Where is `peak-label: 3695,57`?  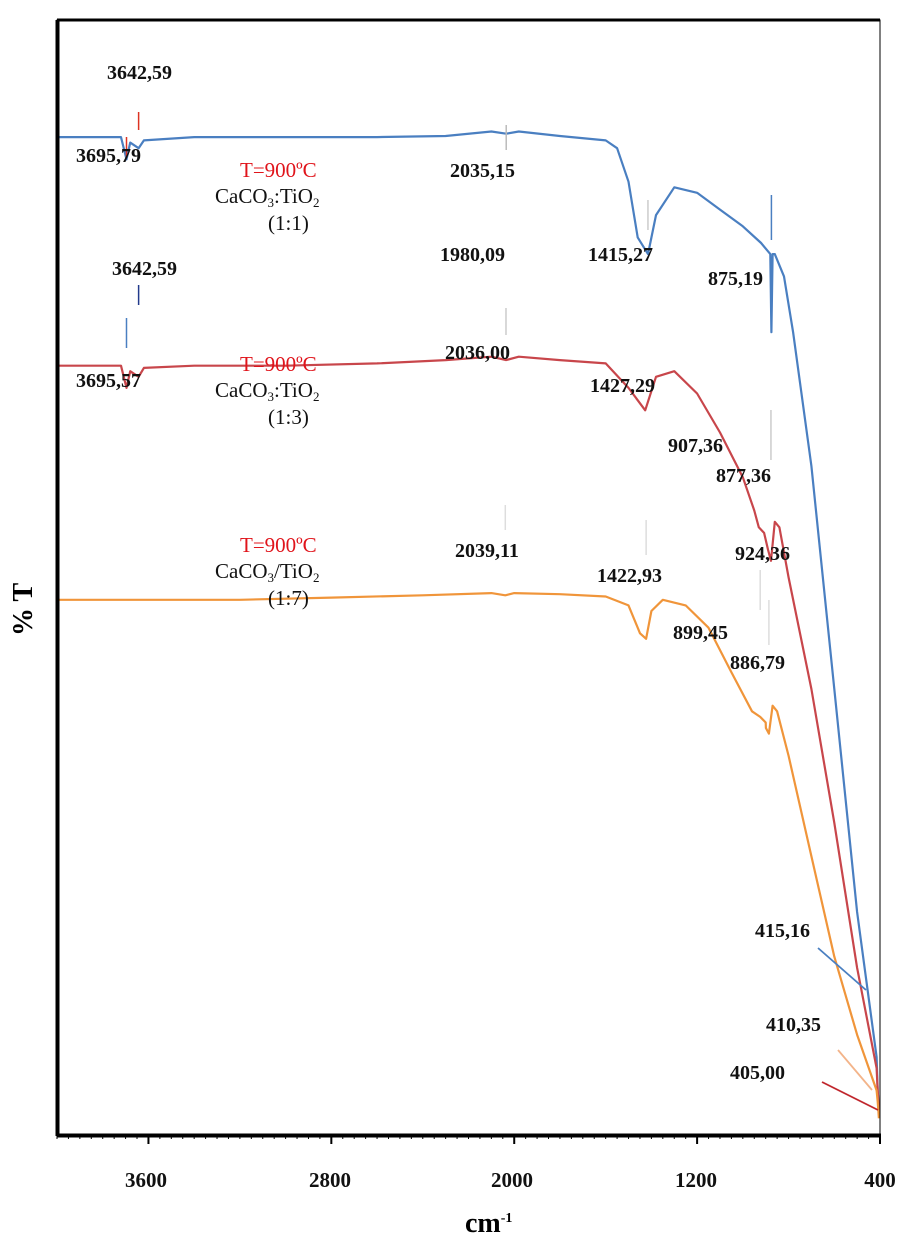
peak-label: 3695,57 is located at coordinates (108, 381).